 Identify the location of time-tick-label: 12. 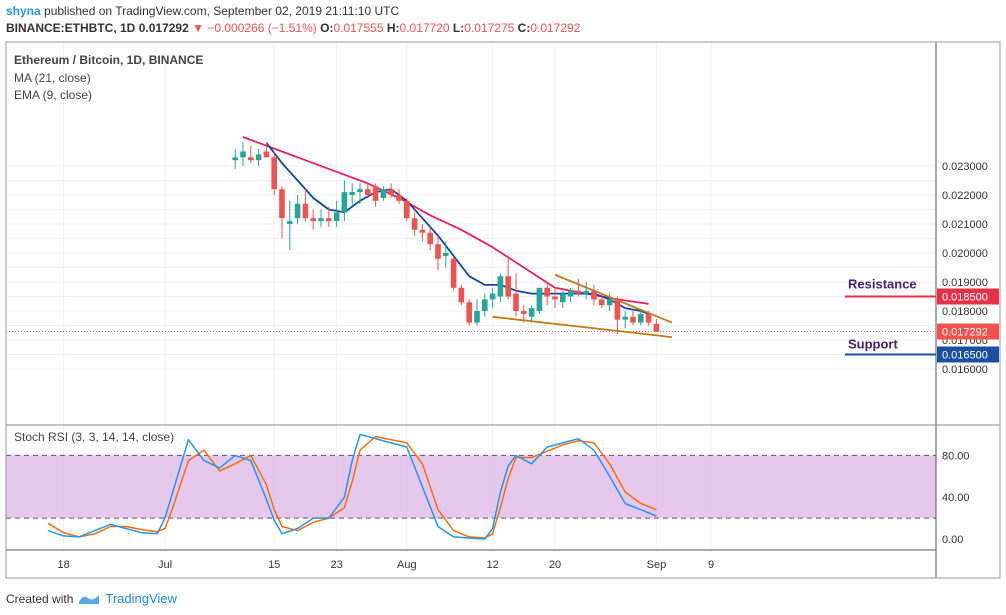
(492, 565).